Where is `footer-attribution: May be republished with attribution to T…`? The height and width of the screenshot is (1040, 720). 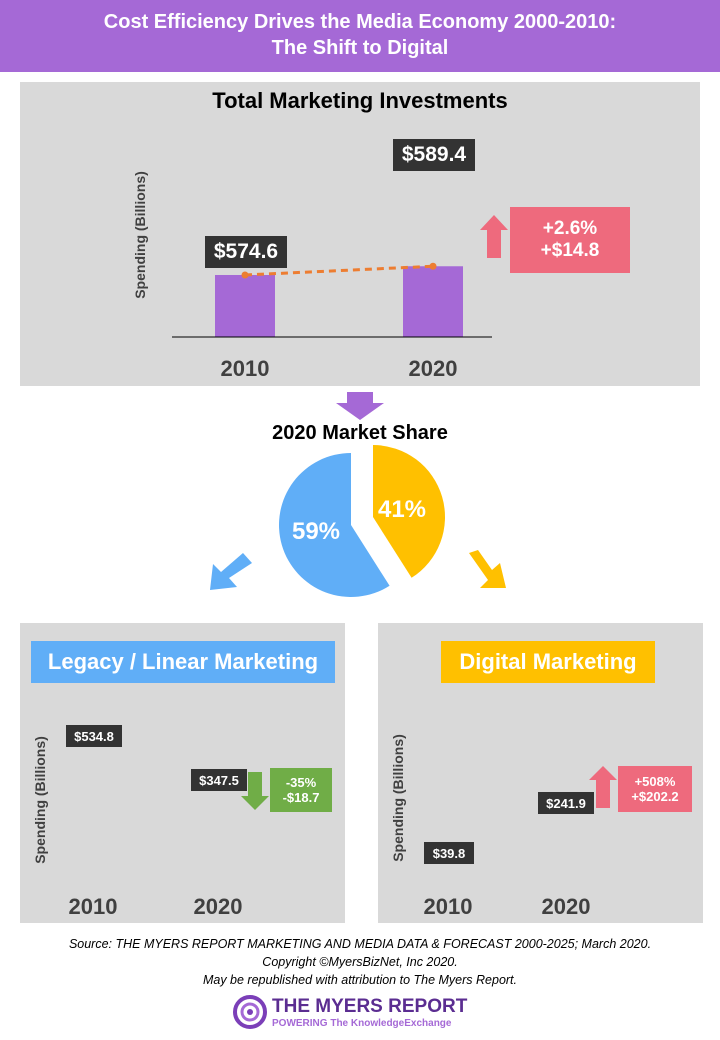 footer-attribution: May be republished with attribution to T… is located at coordinates (360, 980).